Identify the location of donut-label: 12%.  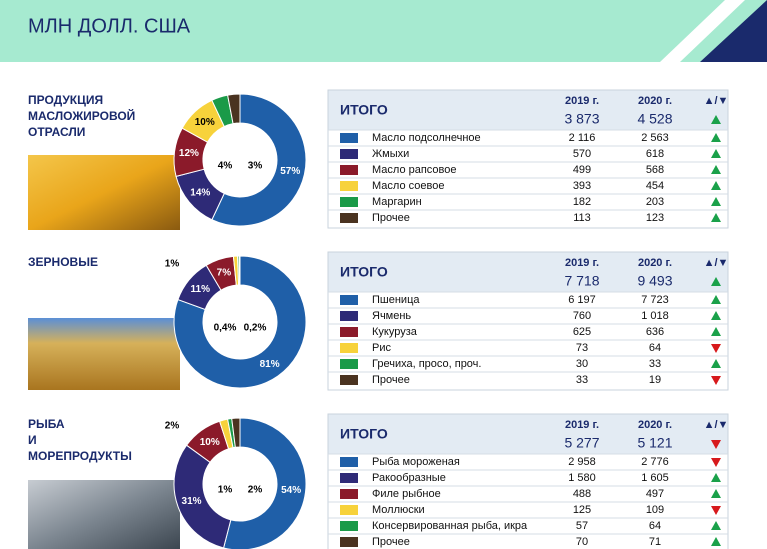
(189, 153).